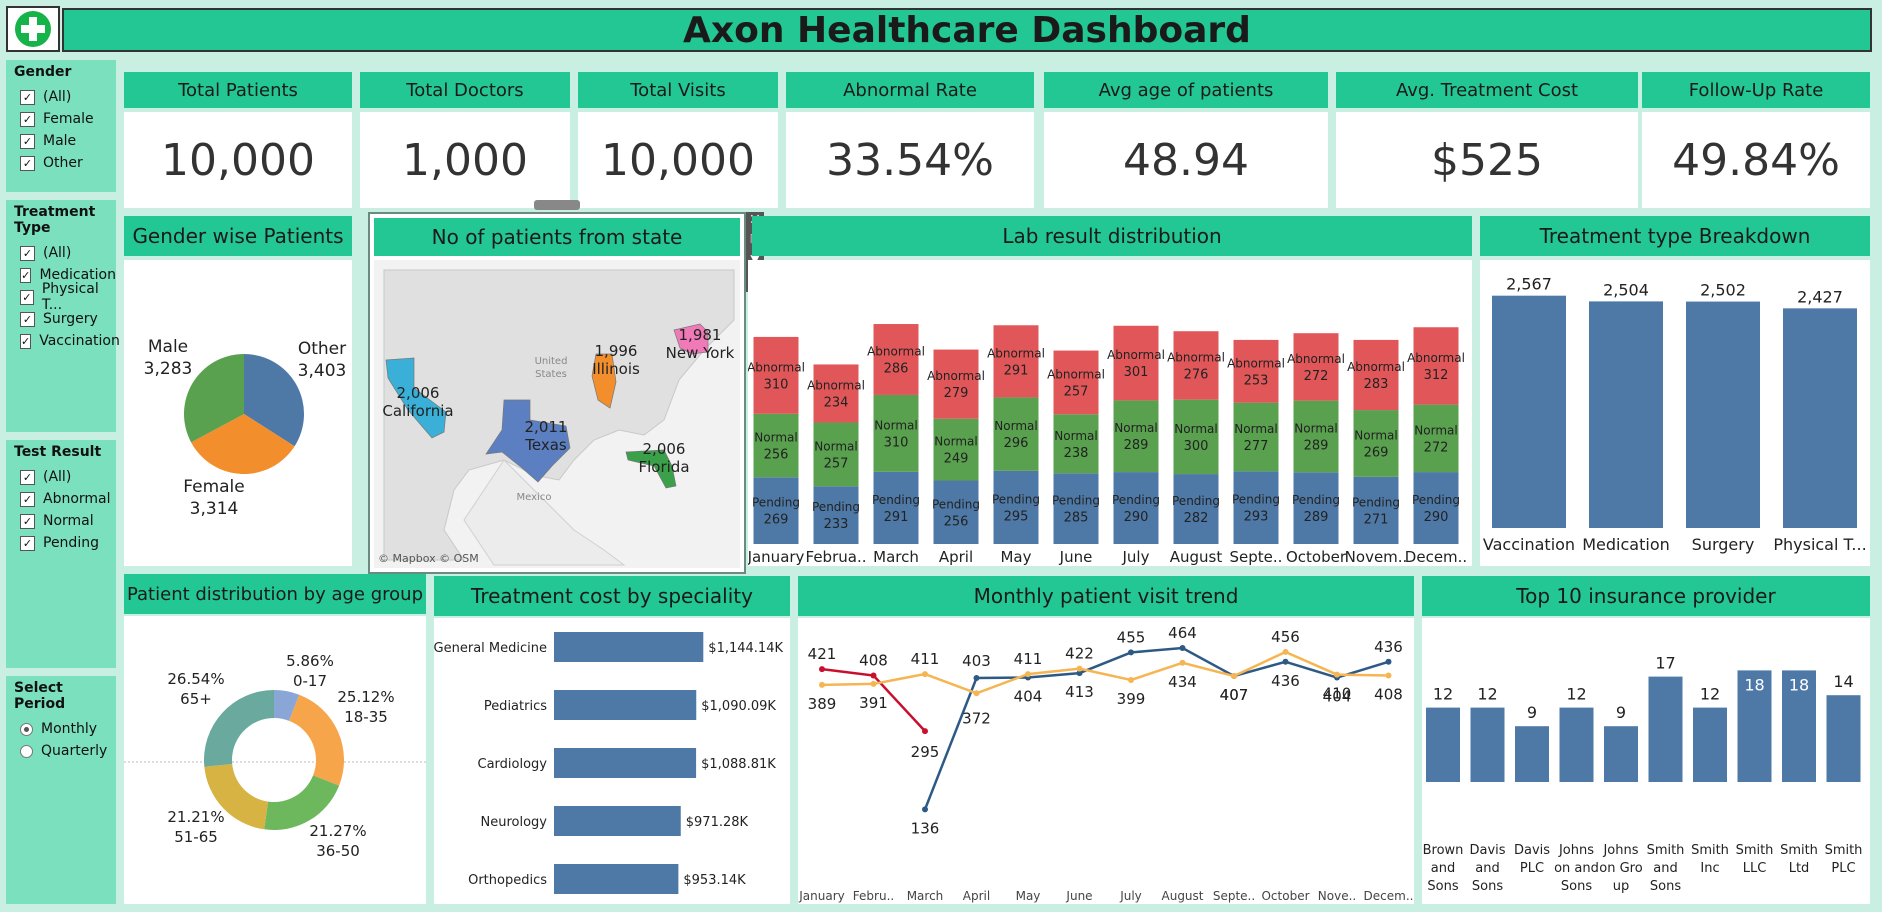 This screenshot has height=912, width=1882. What do you see at coordinates (68, 319) in the screenshot?
I see `filter-treatment-item: ✓ Surgery` at bounding box center [68, 319].